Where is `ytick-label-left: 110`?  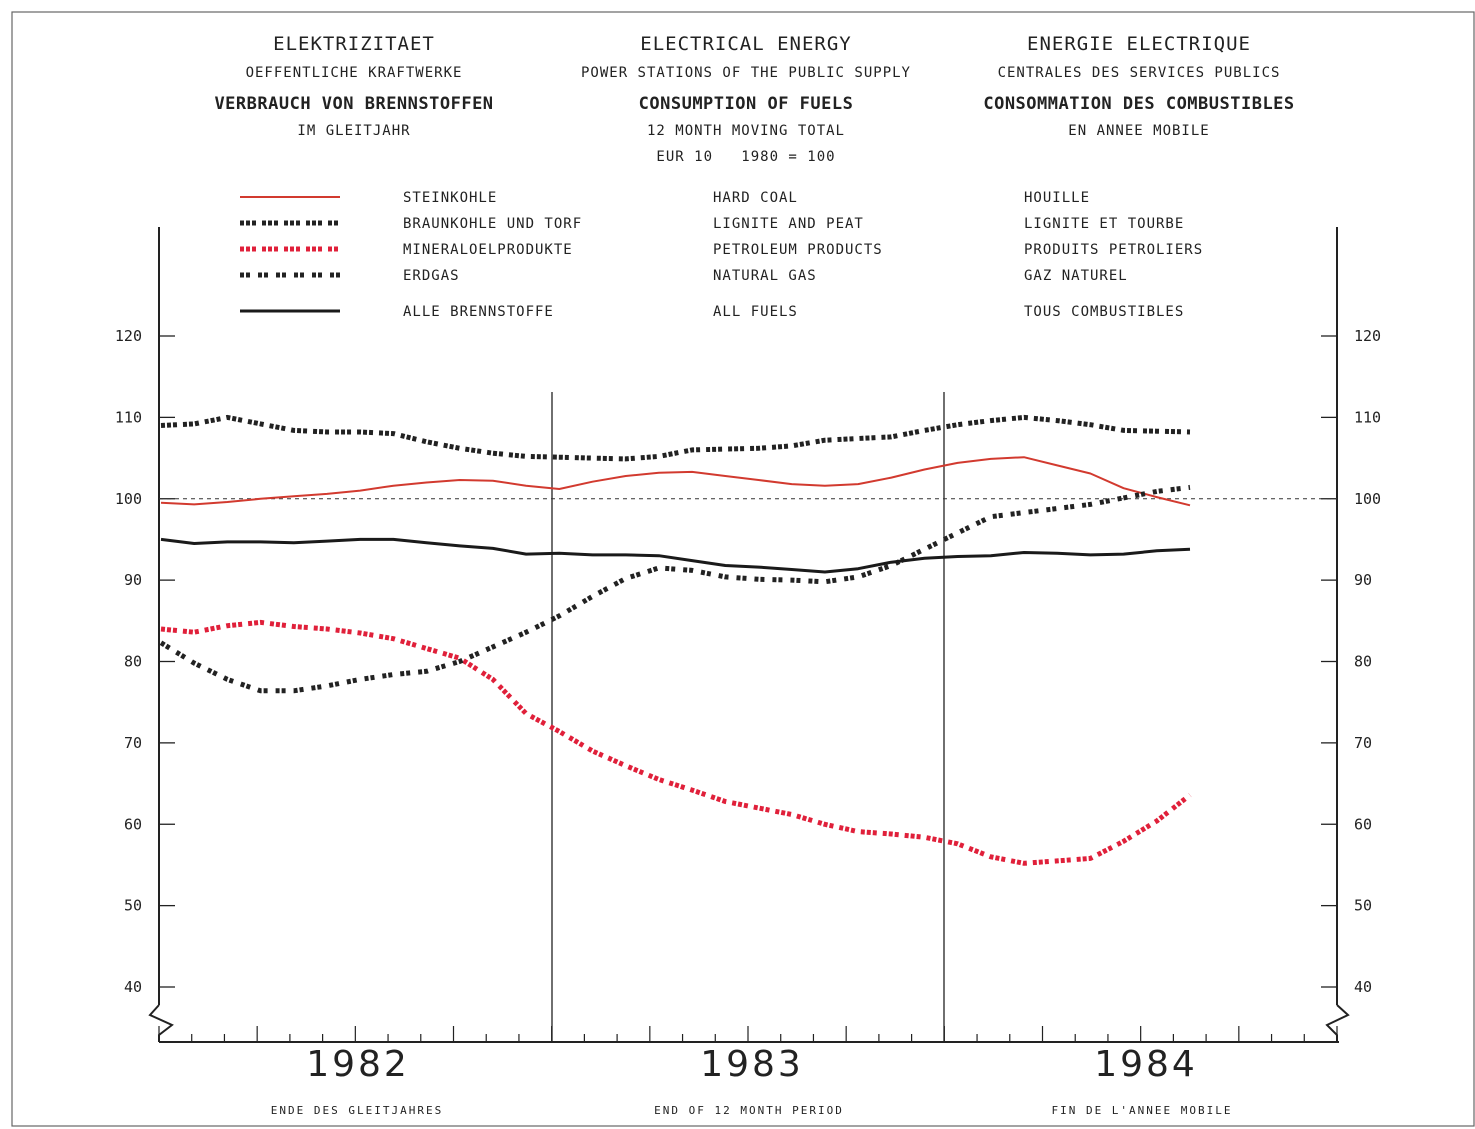
ytick-label-left: 110 is located at coordinates (128, 417).